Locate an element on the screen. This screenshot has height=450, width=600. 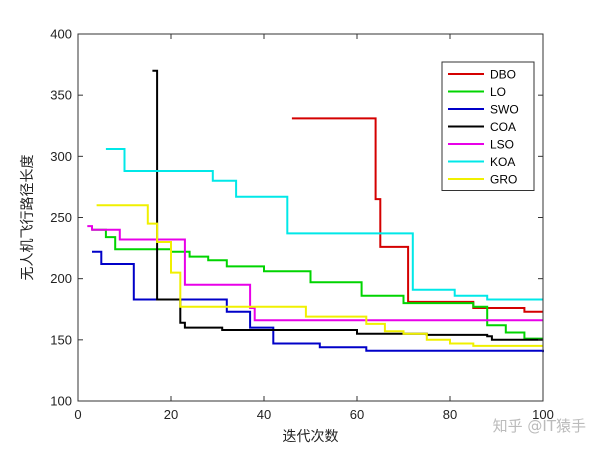
legend-label-lo: LO is located at coordinates (498, 92).